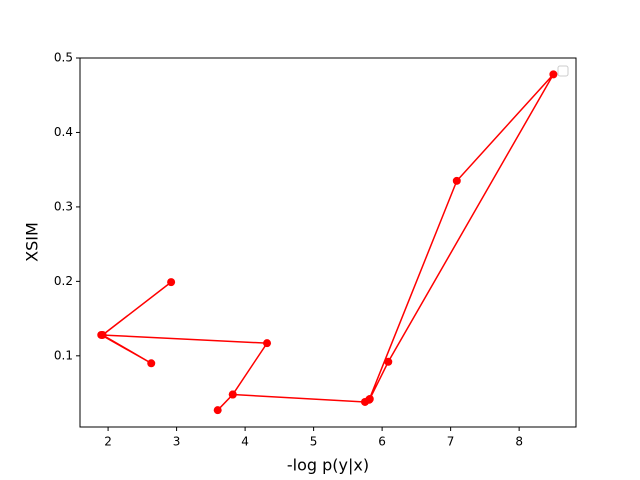 The height and width of the screenshot is (480, 640). I want to click on x-tick-label: 5, so click(314, 442).